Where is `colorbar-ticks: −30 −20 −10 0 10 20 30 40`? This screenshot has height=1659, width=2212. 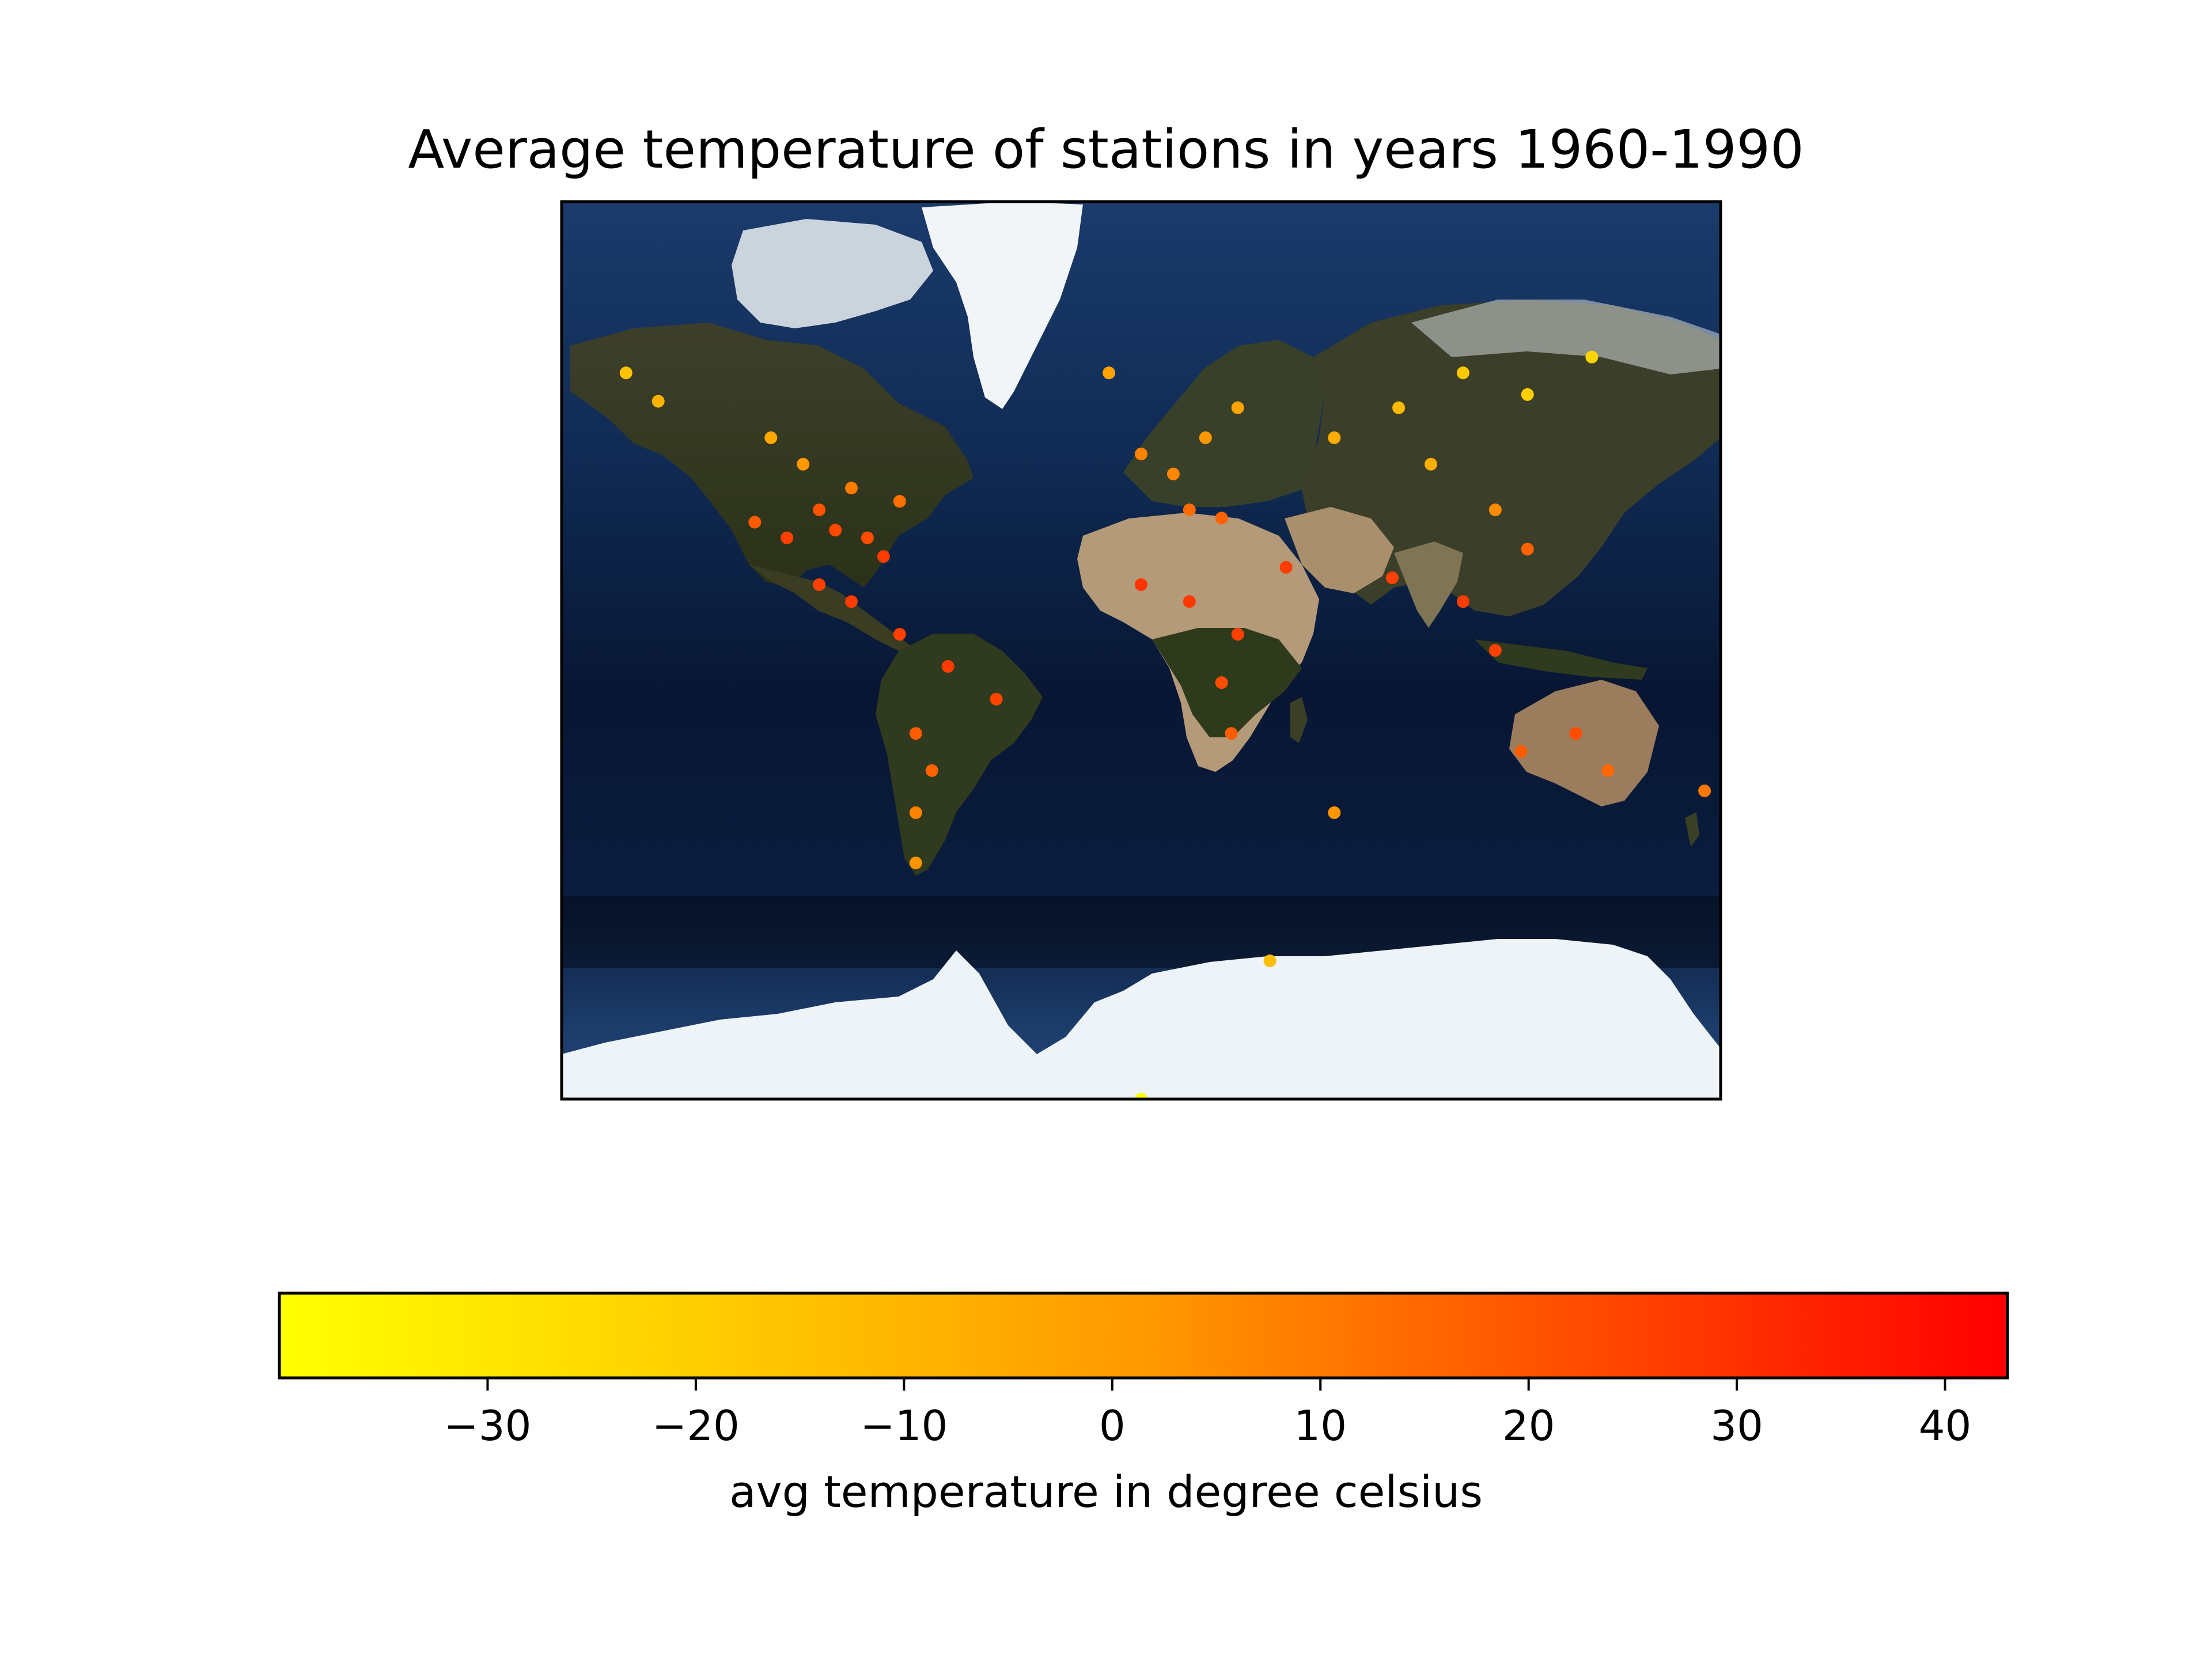
colorbar-ticks: −30 −20 −10 0 10 20 30 40 is located at coordinates (1207, 1414).